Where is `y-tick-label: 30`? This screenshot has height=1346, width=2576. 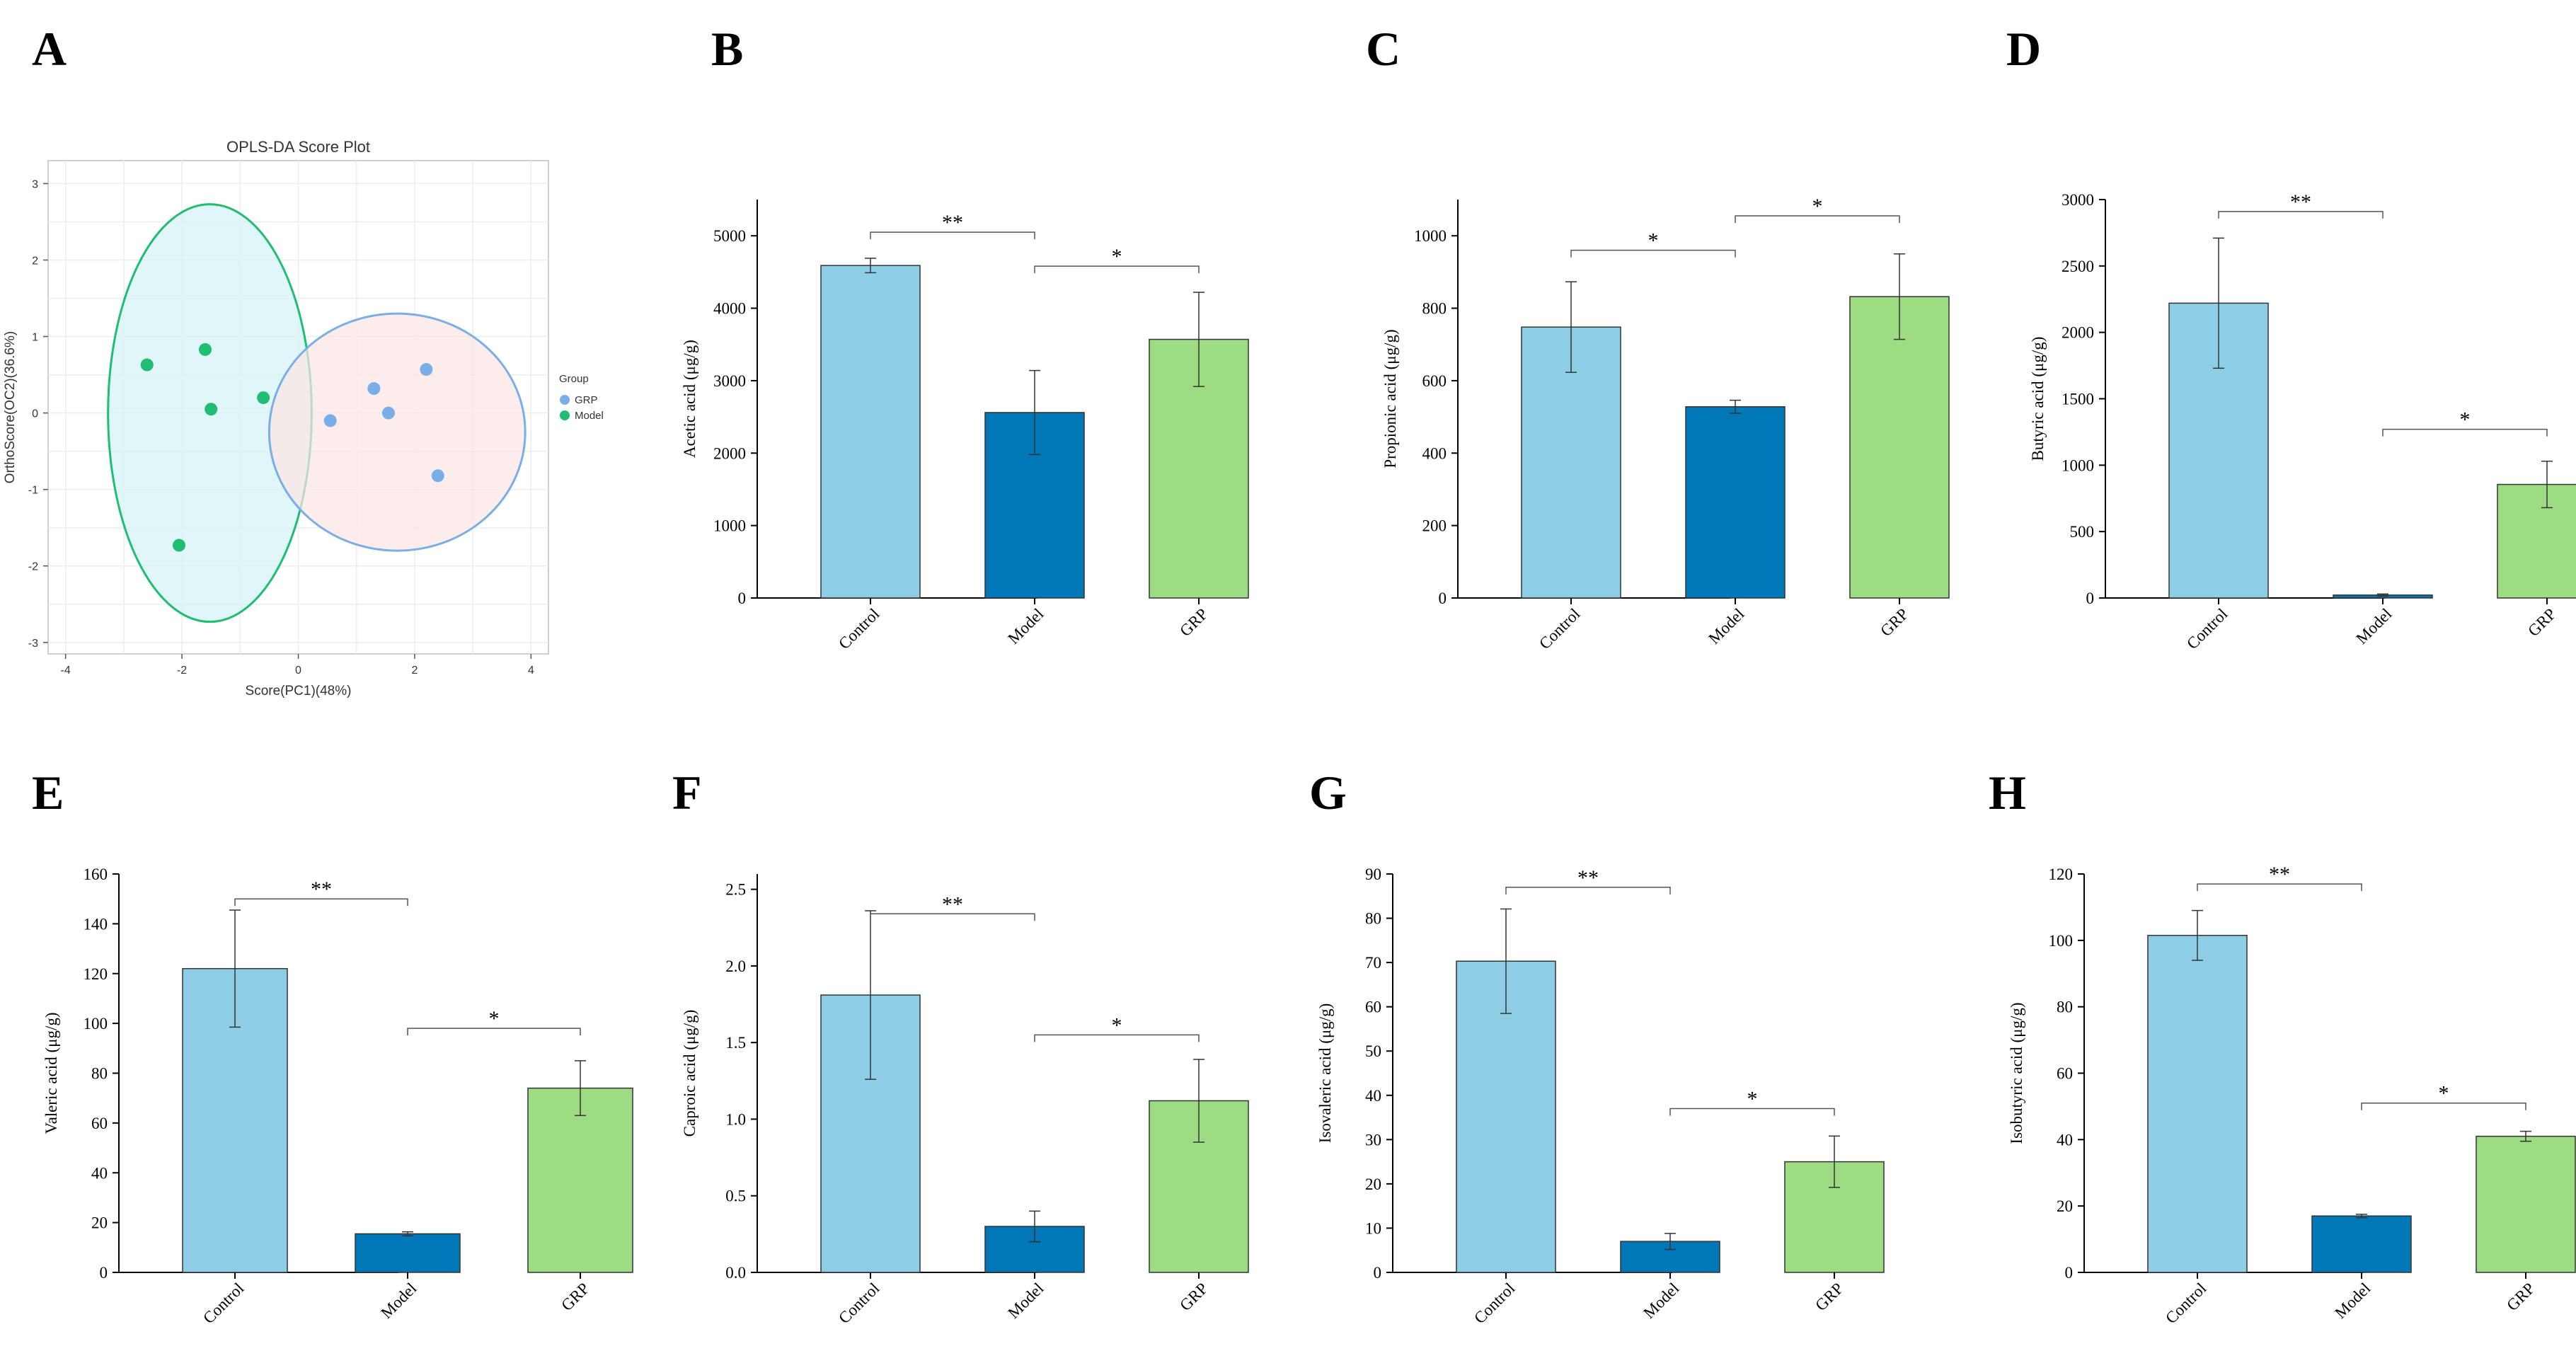 y-tick-label: 30 is located at coordinates (1373, 1140).